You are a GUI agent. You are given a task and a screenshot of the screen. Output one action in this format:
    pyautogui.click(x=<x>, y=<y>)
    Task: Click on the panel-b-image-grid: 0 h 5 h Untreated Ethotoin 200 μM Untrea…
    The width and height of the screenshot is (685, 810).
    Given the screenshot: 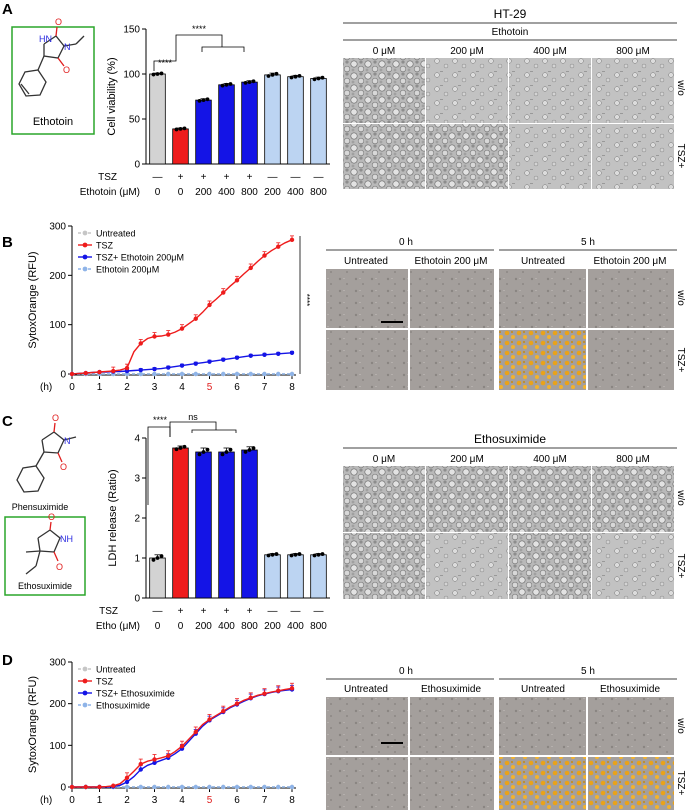 What is the action you would take?
    pyautogui.click(x=505, y=313)
    